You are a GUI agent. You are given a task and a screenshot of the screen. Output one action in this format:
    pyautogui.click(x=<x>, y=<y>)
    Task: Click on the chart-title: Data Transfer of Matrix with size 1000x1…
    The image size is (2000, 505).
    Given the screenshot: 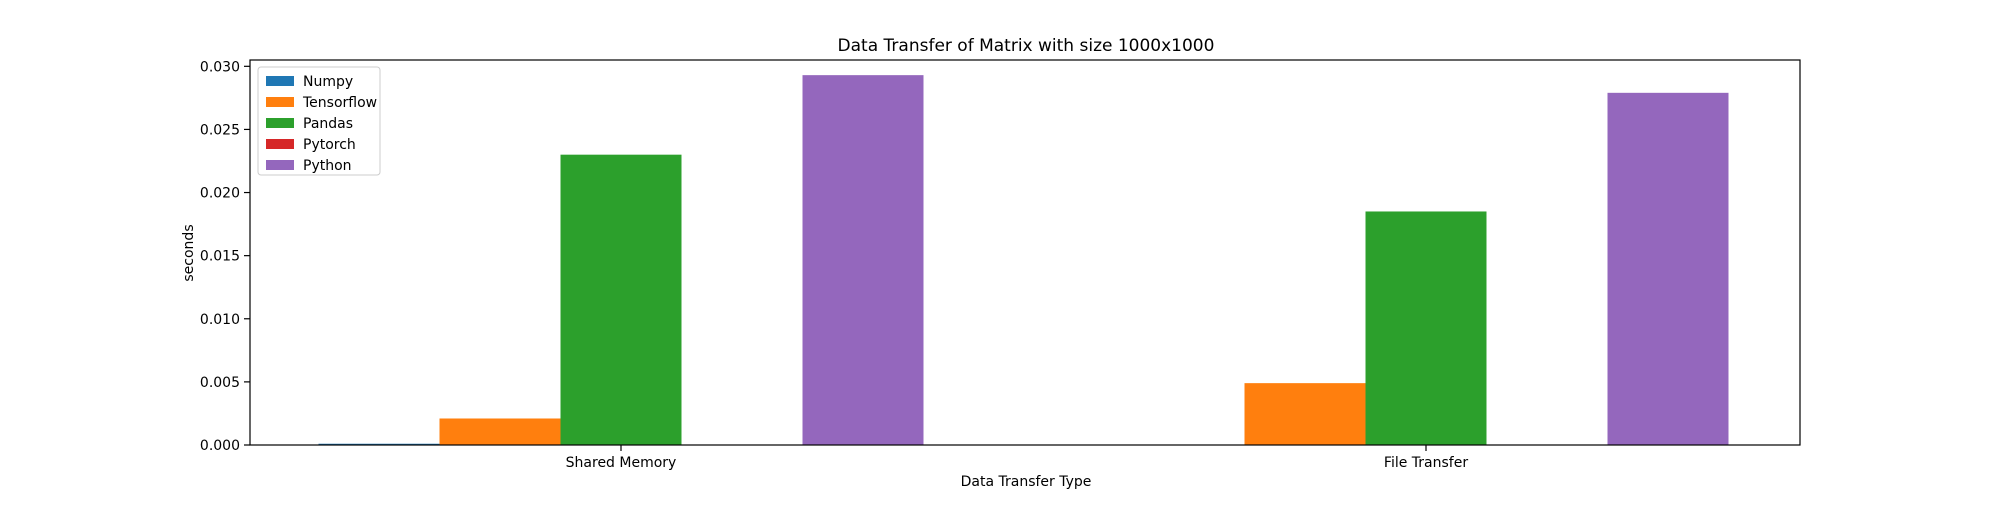 What is the action you would take?
    pyautogui.click(x=1026, y=46)
    